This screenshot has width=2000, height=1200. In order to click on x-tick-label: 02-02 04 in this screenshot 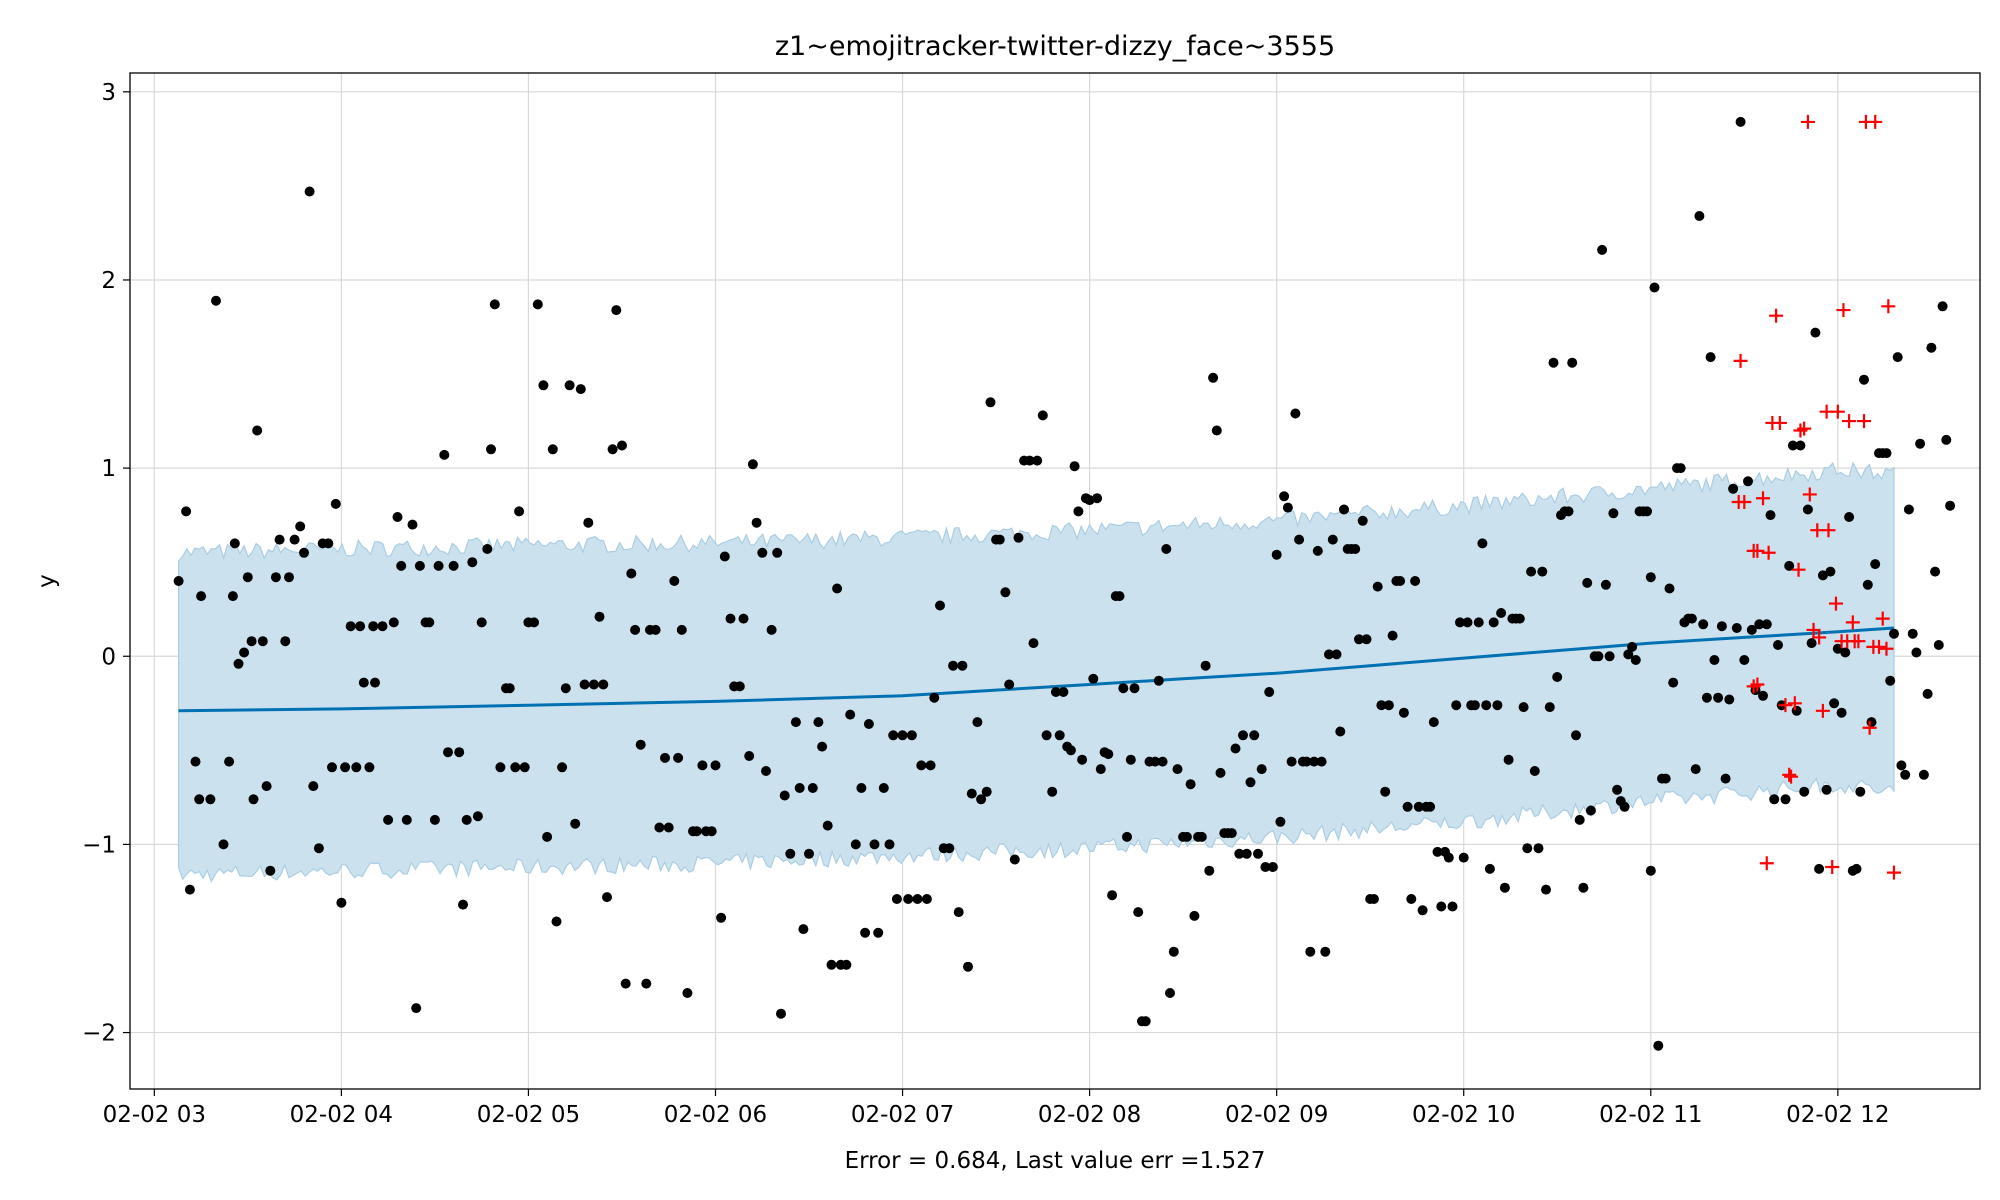, I will do `click(341, 1115)`.